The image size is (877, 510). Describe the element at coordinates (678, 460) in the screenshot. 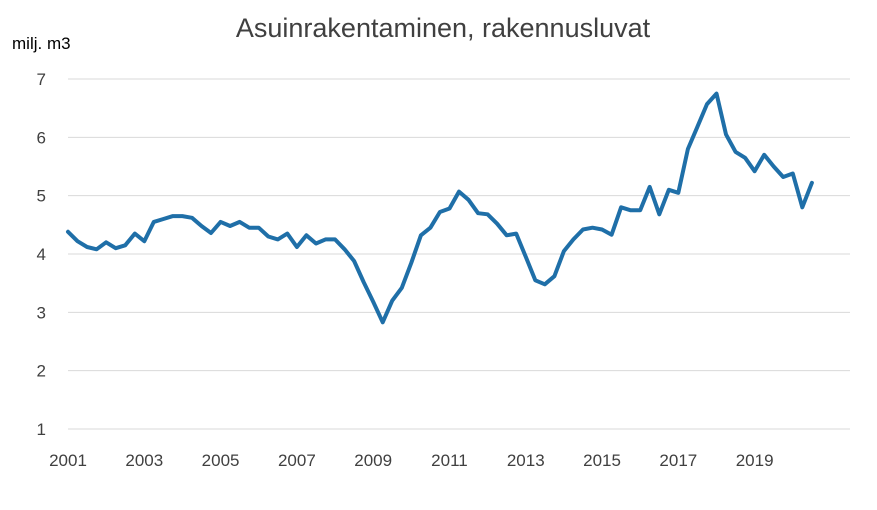

I see `x-tick-label: 2017` at that location.